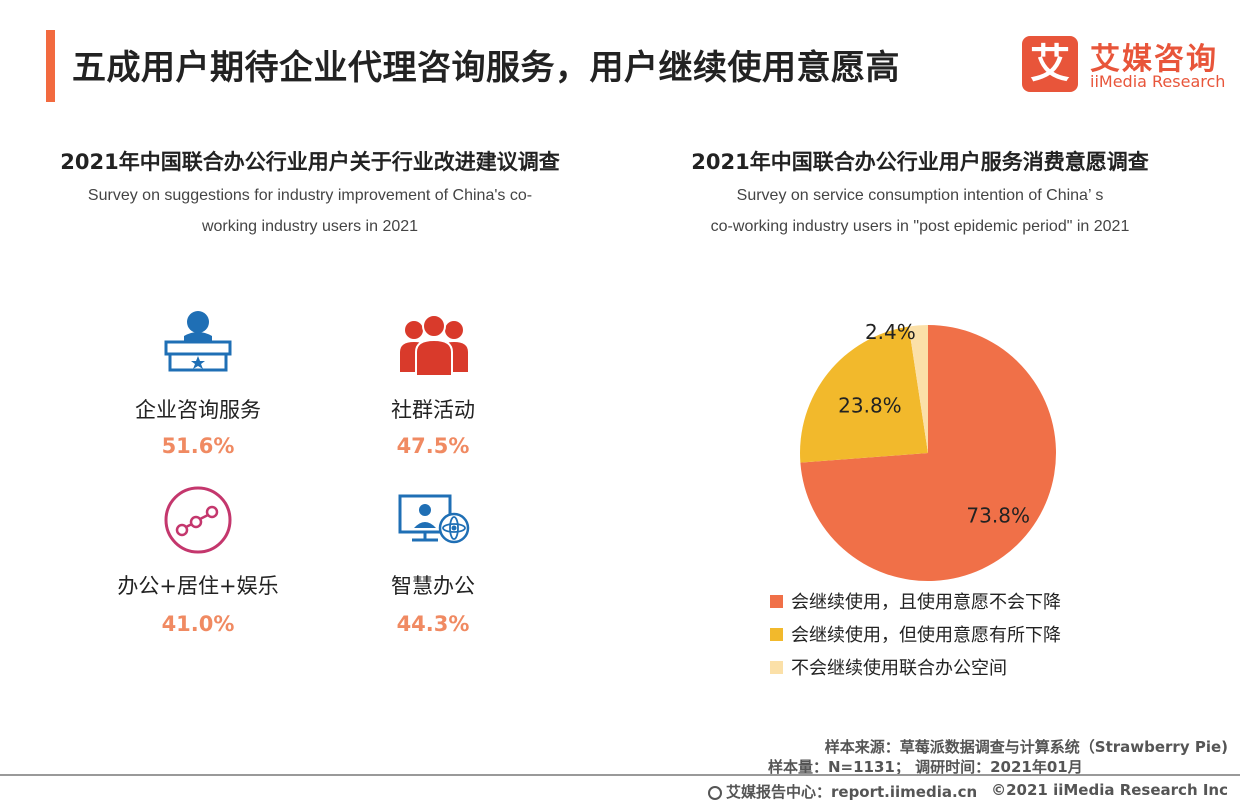  What do you see at coordinates (434, 519) in the screenshot?
I see `smart-office-icon` at bounding box center [434, 519].